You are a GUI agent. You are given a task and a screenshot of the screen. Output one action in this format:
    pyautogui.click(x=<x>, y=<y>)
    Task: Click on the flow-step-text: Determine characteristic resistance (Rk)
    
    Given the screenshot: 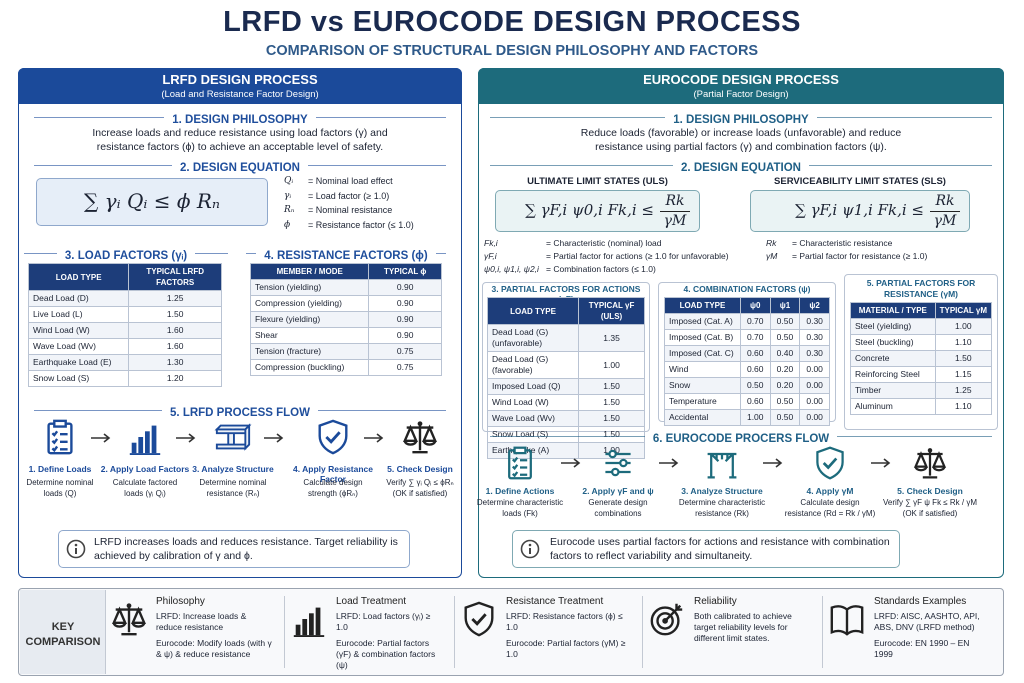 What is the action you would take?
    pyautogui.click(x=722, y=508)
    